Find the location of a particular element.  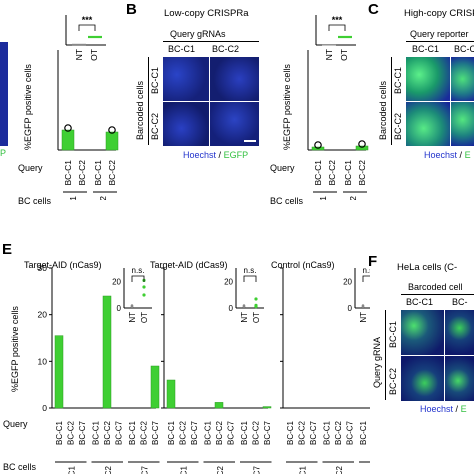

panel-b-query-tick-1: BC-C1 is located at coordinates (318, 173).